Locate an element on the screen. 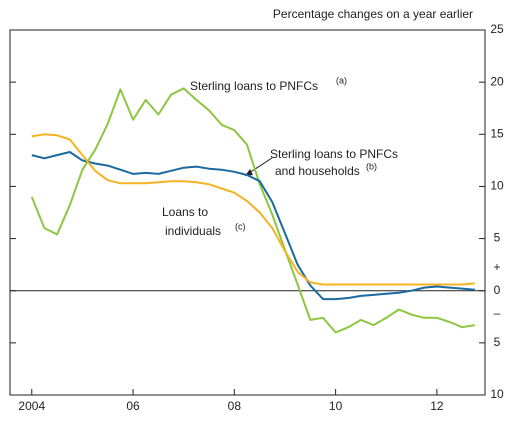  x-tick-label: 12 is located at coordinates (437, 406).